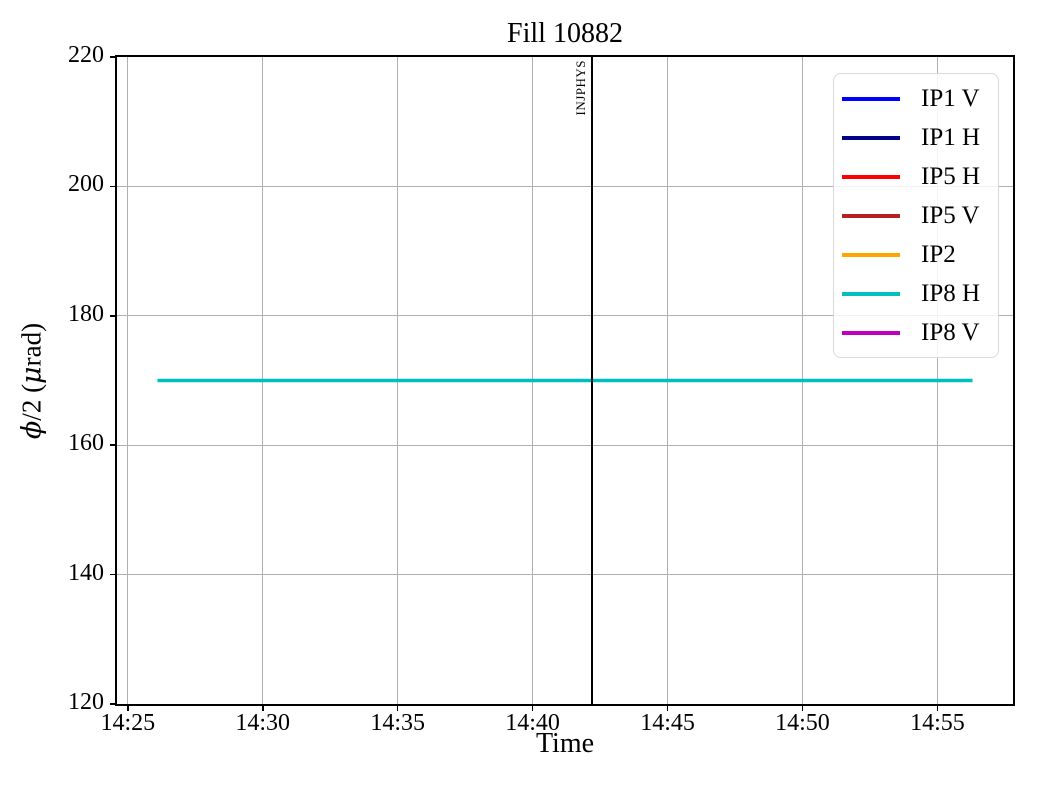 The height and width of the screenshot is (800, 1040). I want to click on series-lines, so click(565, 380).